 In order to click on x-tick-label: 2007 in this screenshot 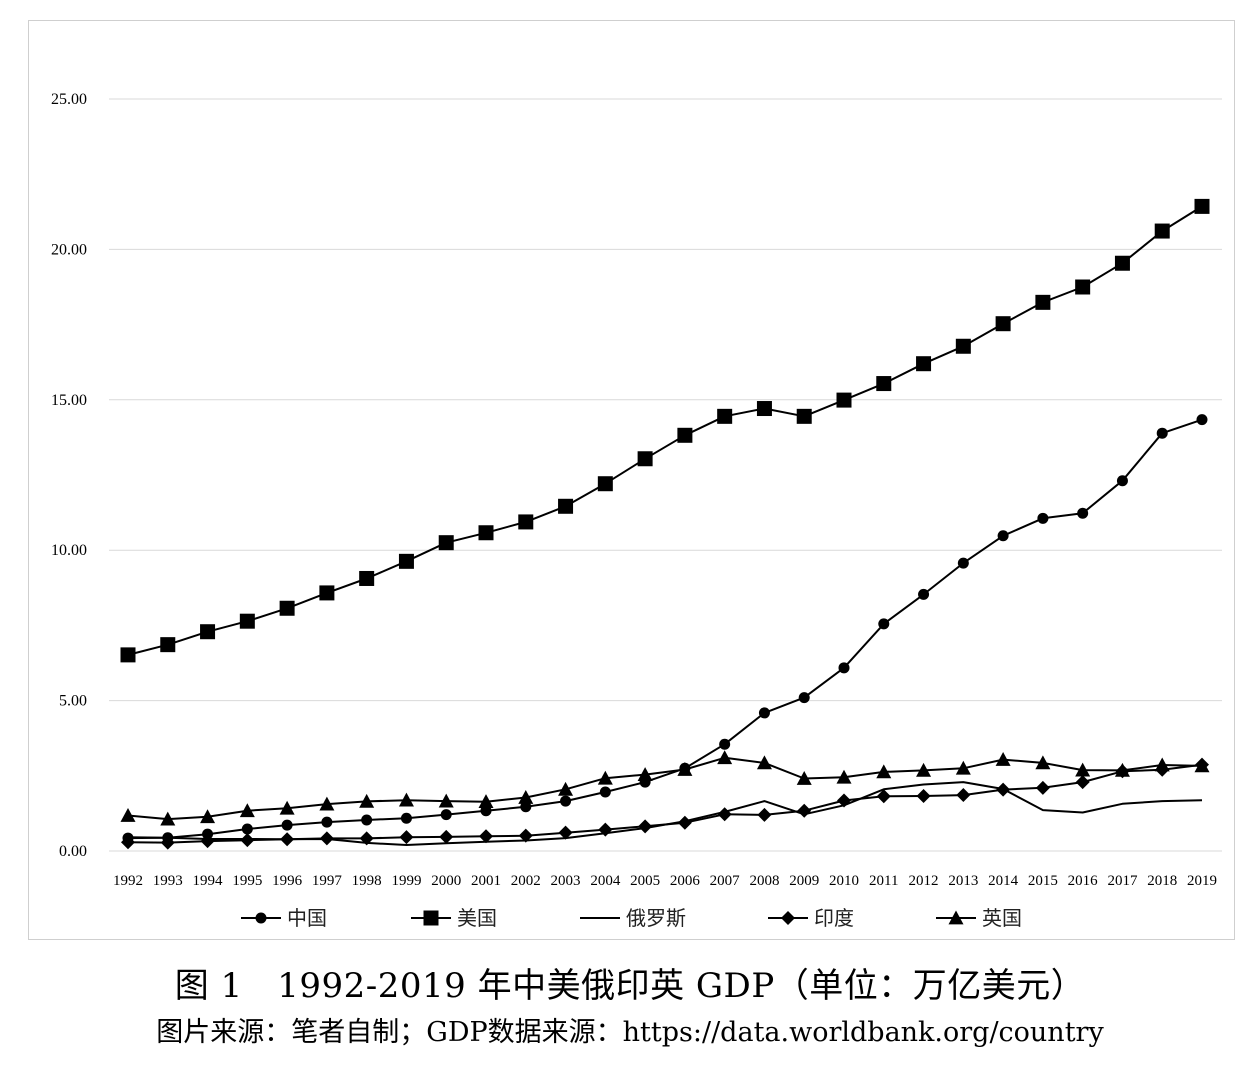, I will do `click(725, 881)`.